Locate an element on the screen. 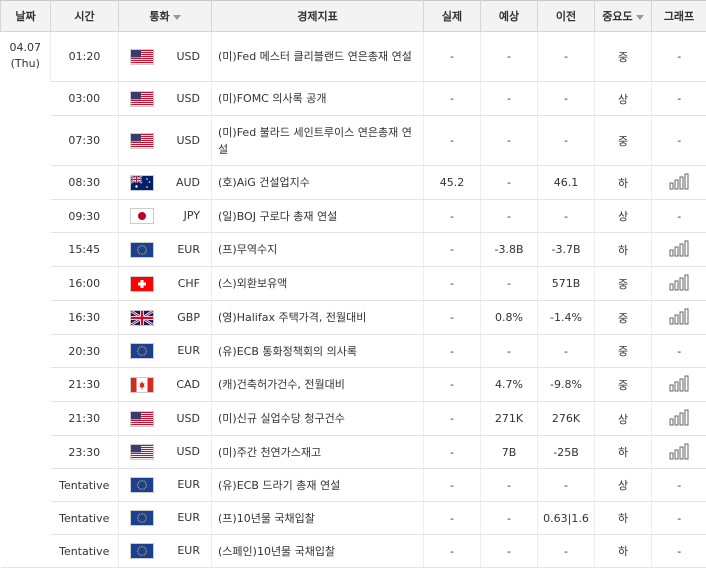 The image size is (706, 568). importance-dropdown-icon is located at coordinates (640, 17).